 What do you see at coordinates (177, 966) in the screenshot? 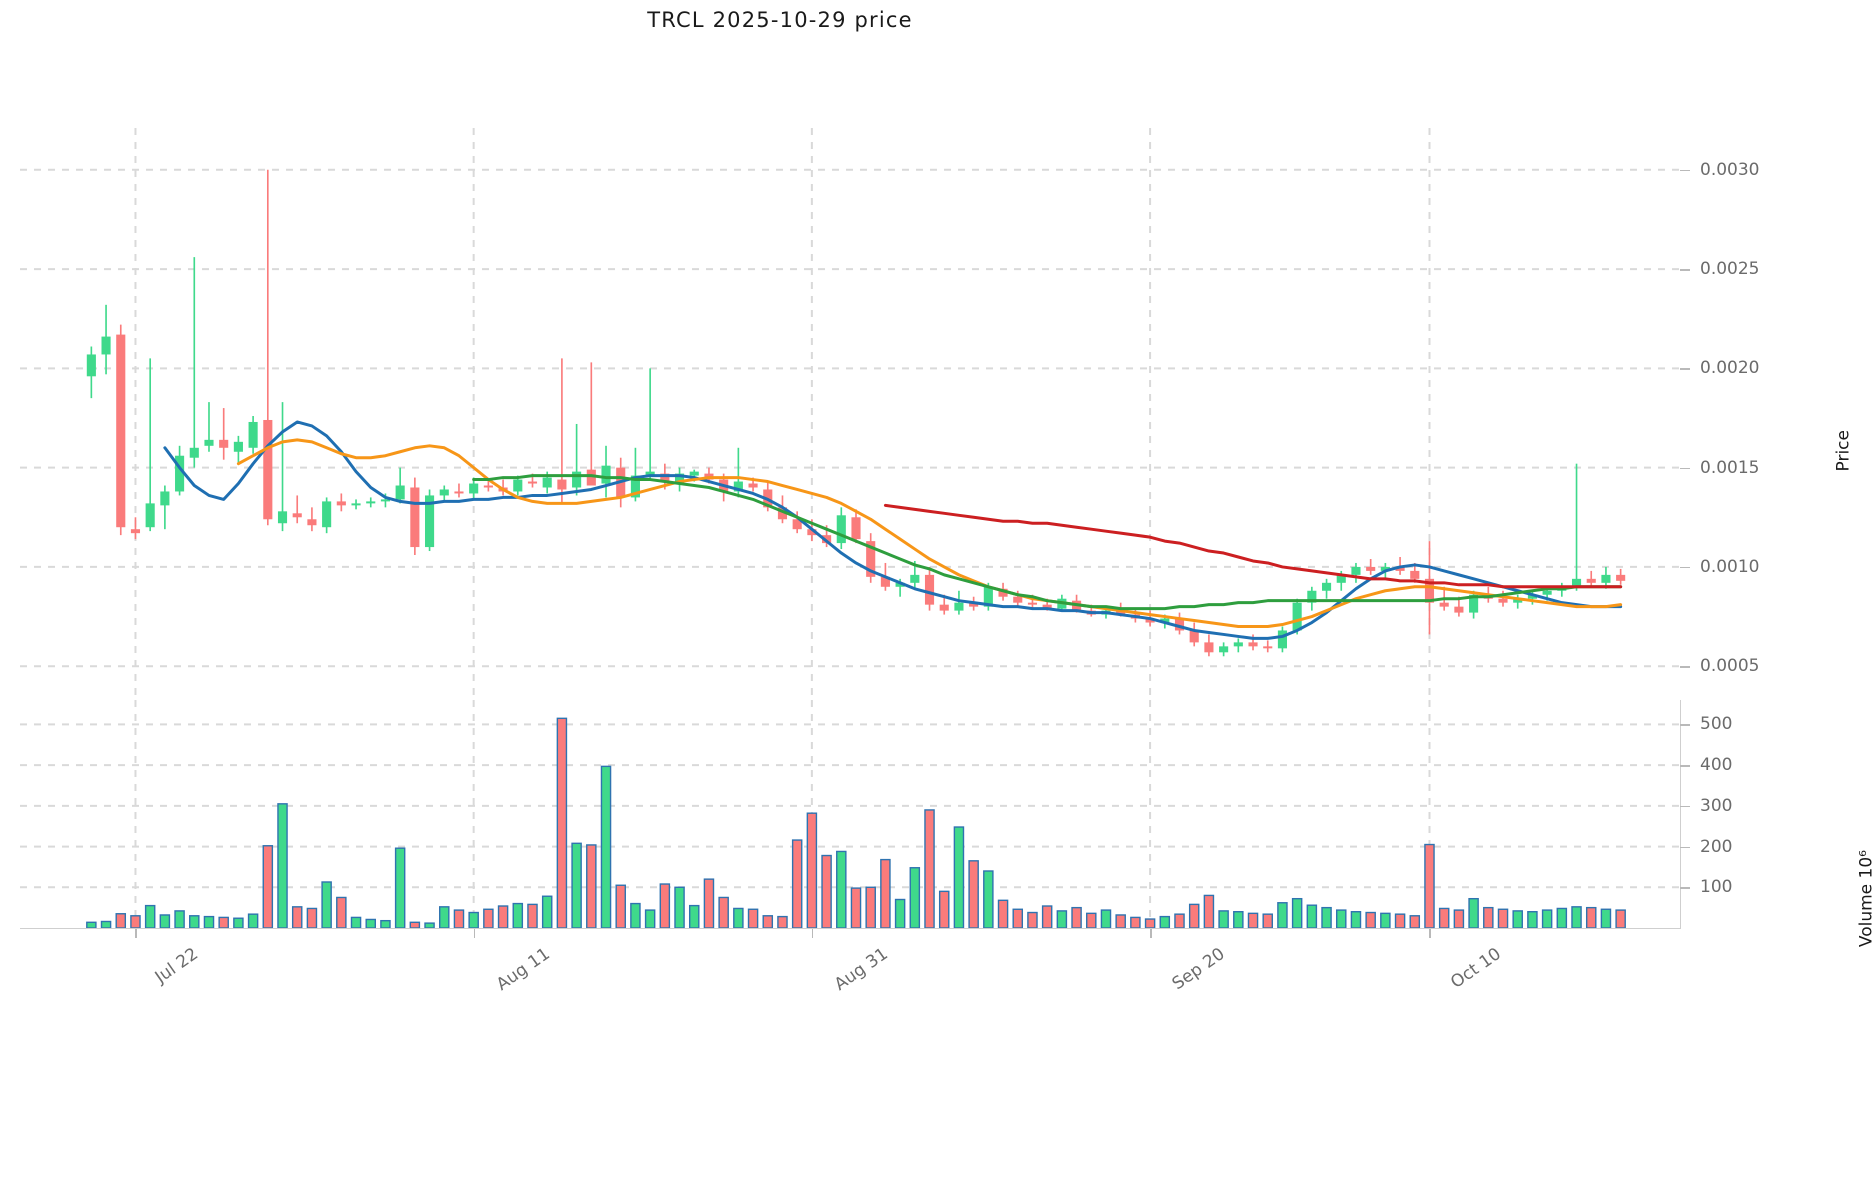
I see `x-axis-tick-label: Jul 22` at bounding box center [177, 966].